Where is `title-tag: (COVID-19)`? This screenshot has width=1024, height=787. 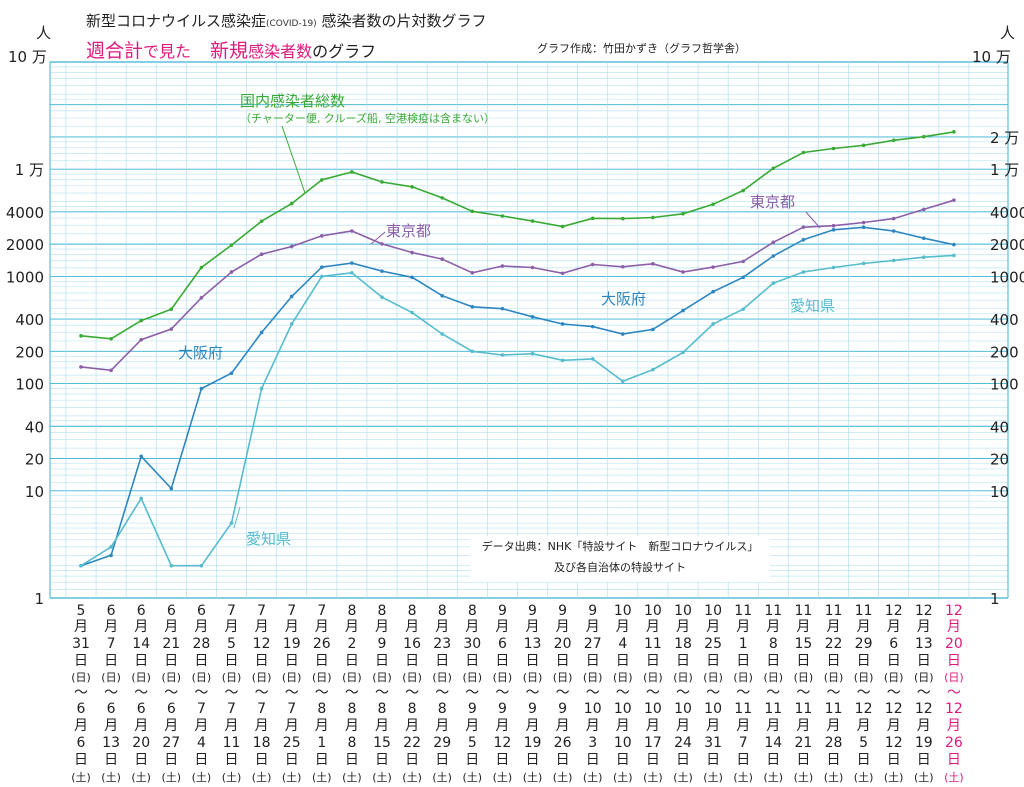 title-tag: (COVID-19) is located at coordinates (291, 24).